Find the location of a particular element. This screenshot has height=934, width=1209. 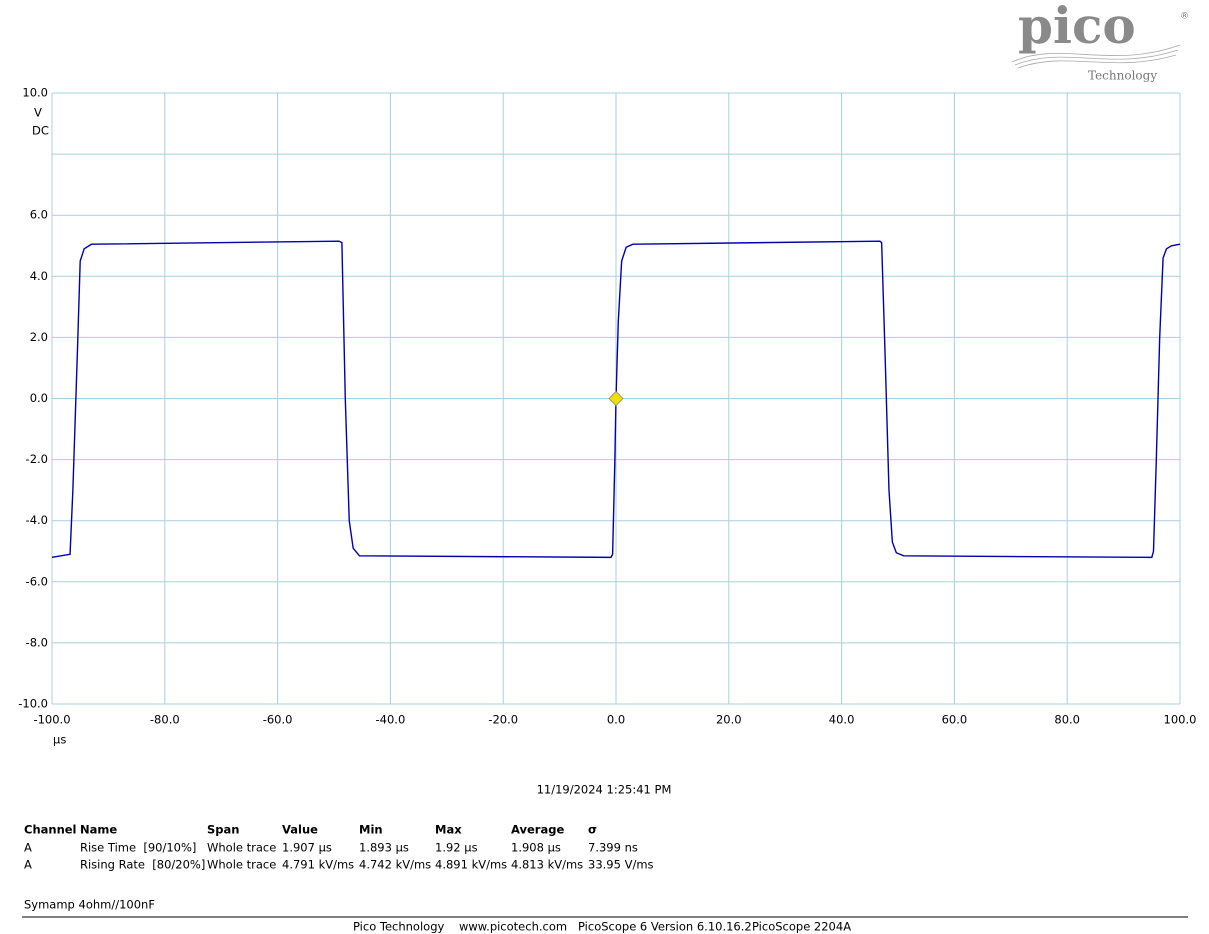

footer-item: www.picotech.com is located at coordinates (513, 927).